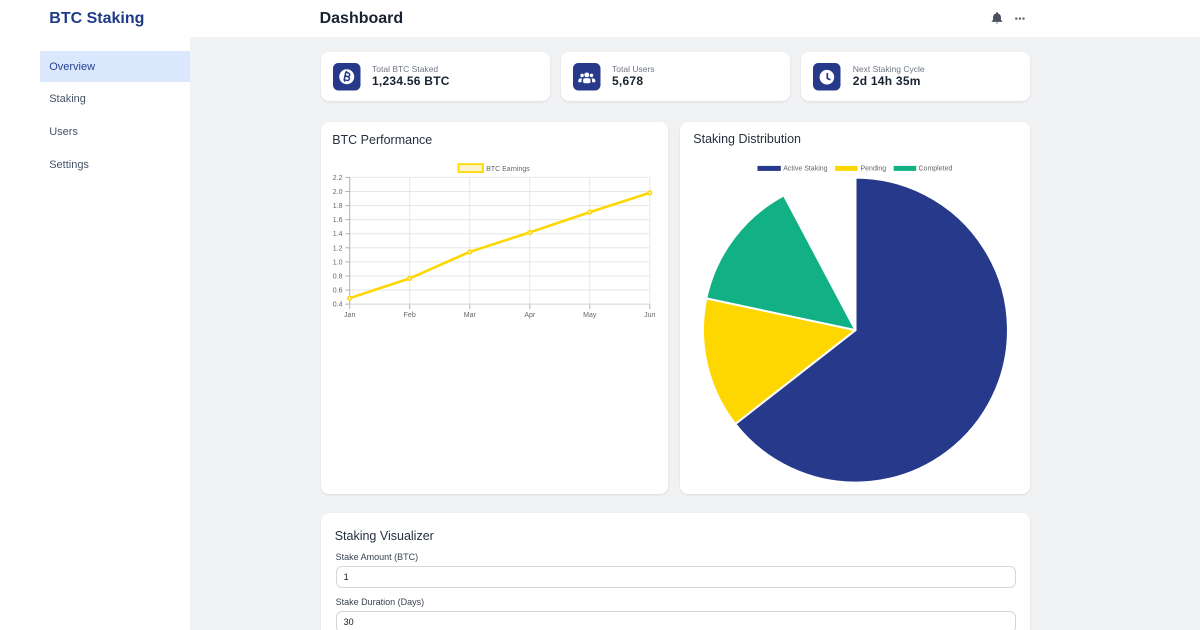  What do you see at coordinates (338, 192) in the screenshot?
I see `svg-text: 2.0` at bounding box center [338, 192].